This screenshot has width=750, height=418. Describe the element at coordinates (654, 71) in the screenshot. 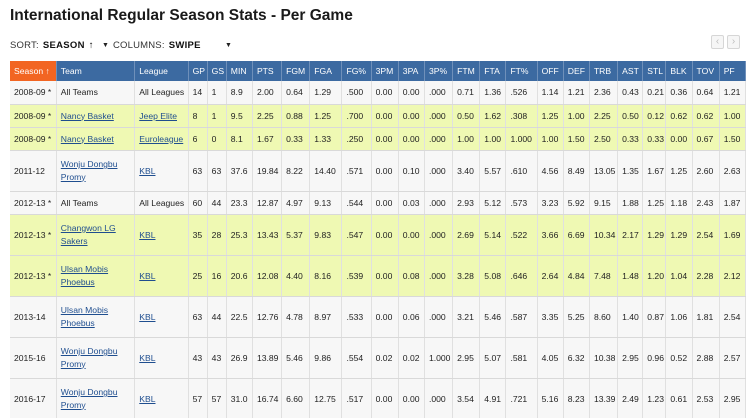

I see `column-header: STL` at that location.